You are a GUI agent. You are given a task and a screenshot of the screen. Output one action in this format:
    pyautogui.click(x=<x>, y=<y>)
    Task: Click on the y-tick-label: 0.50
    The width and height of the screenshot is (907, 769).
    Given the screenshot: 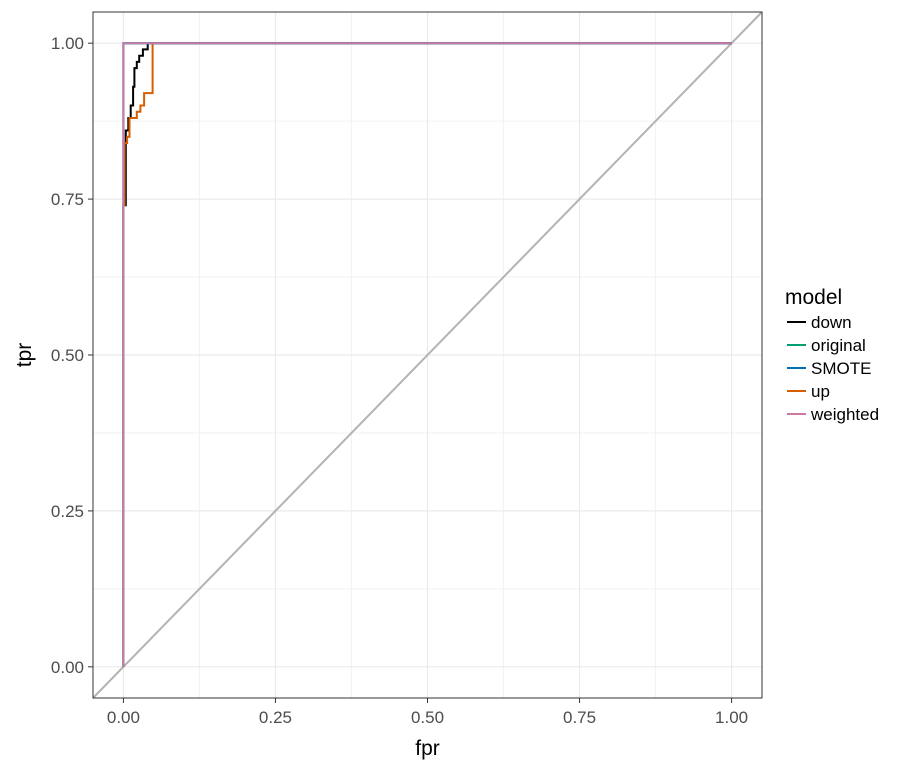 What is the action you would take?
    pyautogui.click(x=67, y=355)
    